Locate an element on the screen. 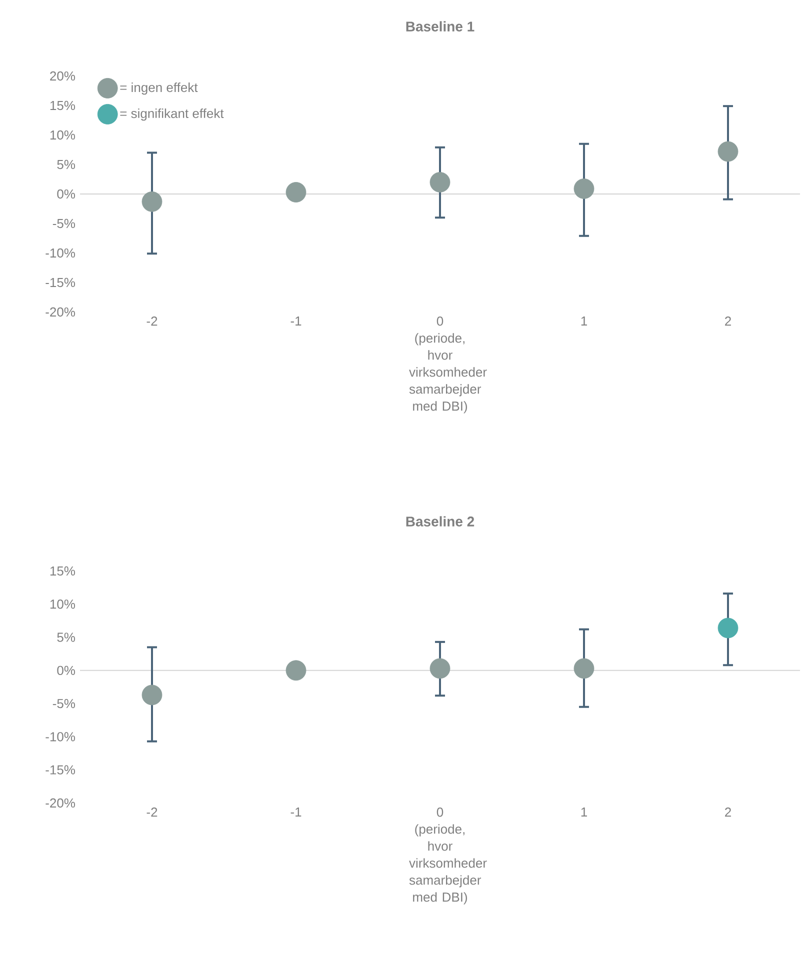  chart-title: Baseline 1 is located at coordinates (440, 26).